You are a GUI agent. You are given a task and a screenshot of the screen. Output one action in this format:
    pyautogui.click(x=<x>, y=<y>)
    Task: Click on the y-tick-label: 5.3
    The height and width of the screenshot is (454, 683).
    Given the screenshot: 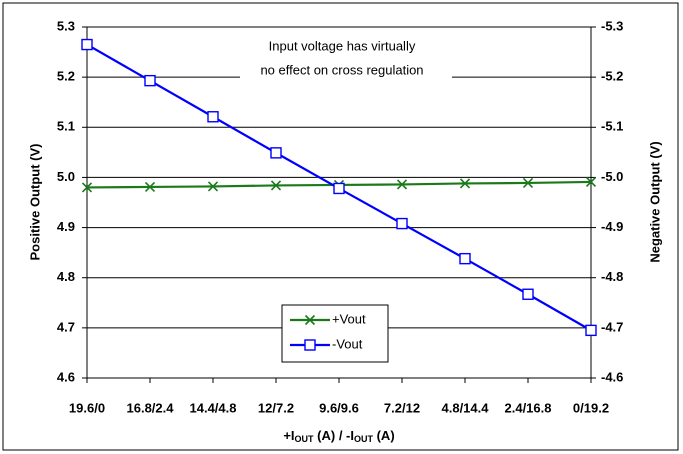 What is the action you would take?
    pyautogui.click(x=66, y=25)
    